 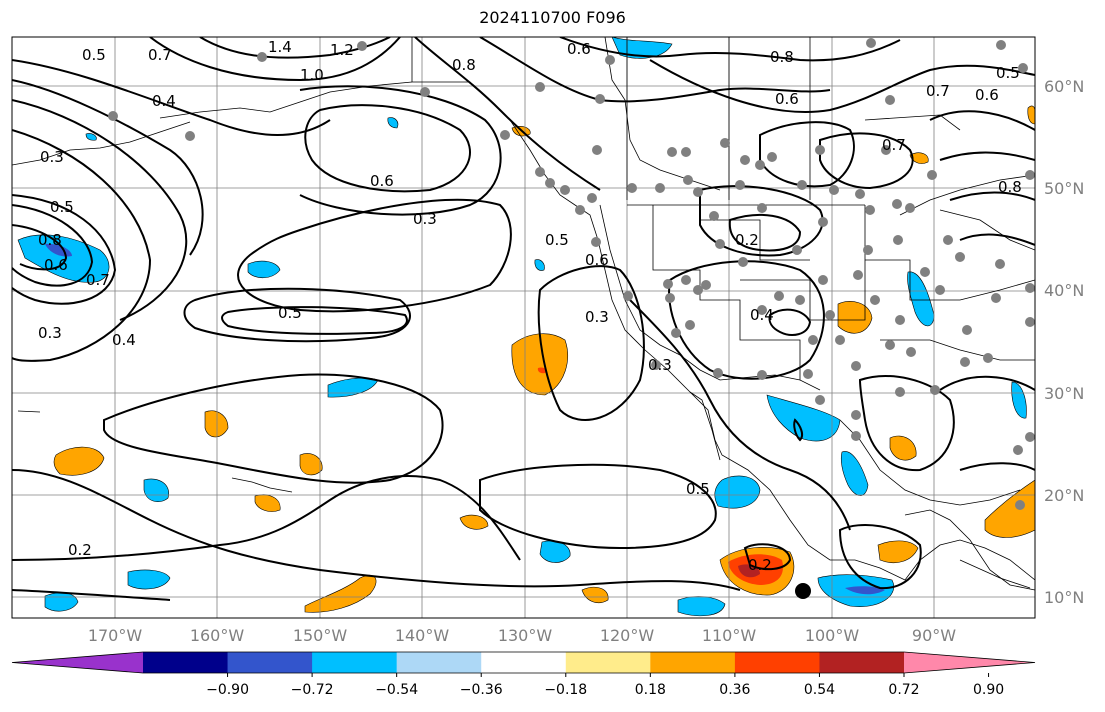 What do you see at coordinates (627, 635) in the screenshot?
I see `lon-label-120w: 120°W` at bounding box center [627, 635].